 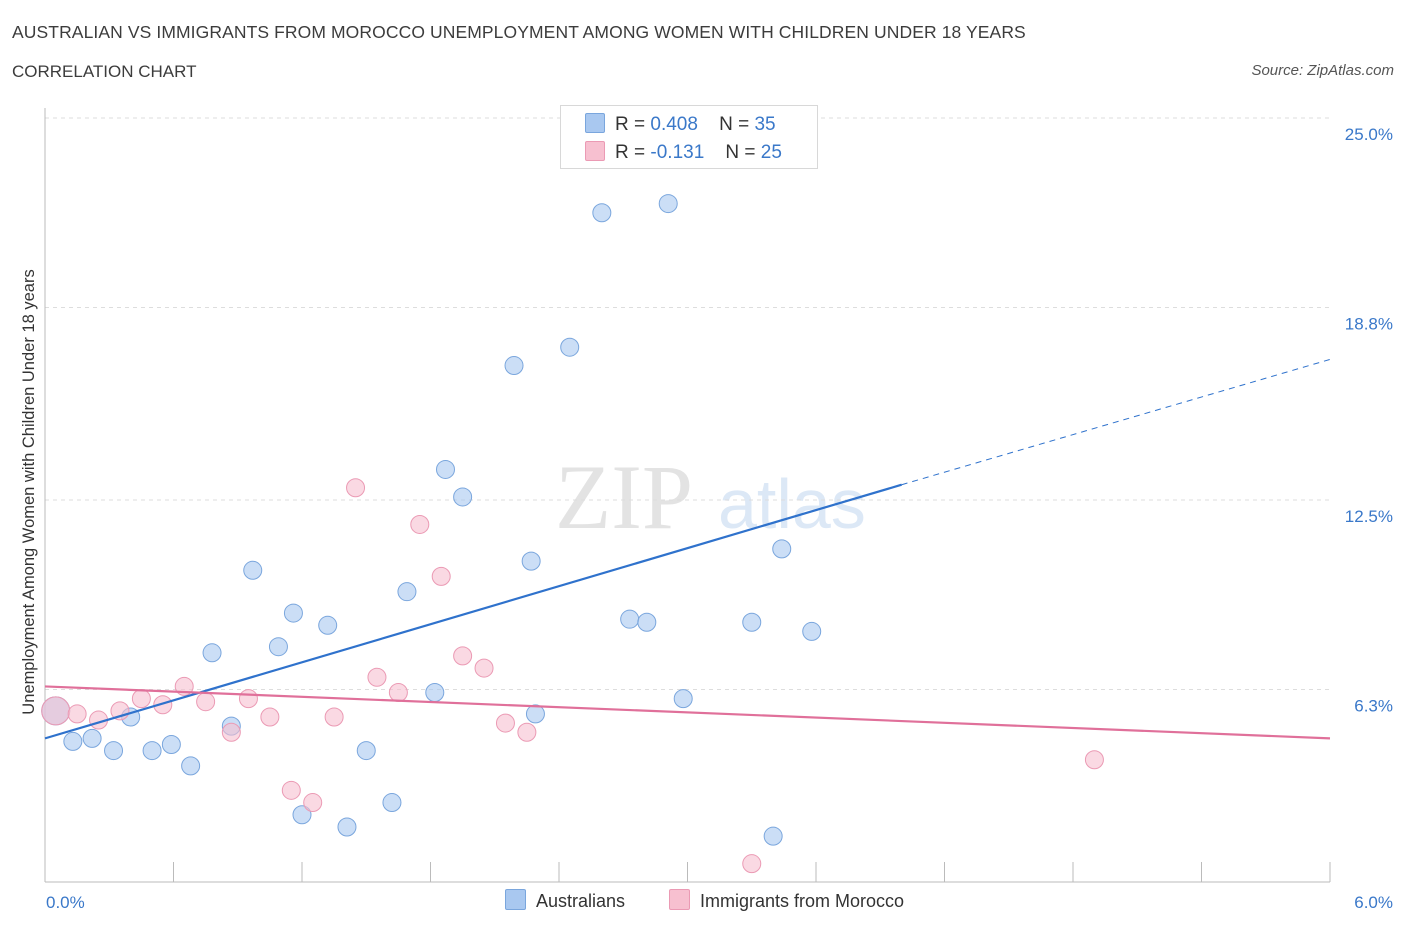 I want to click on australians-r-value: 0.408, so click(x=674, y=124).